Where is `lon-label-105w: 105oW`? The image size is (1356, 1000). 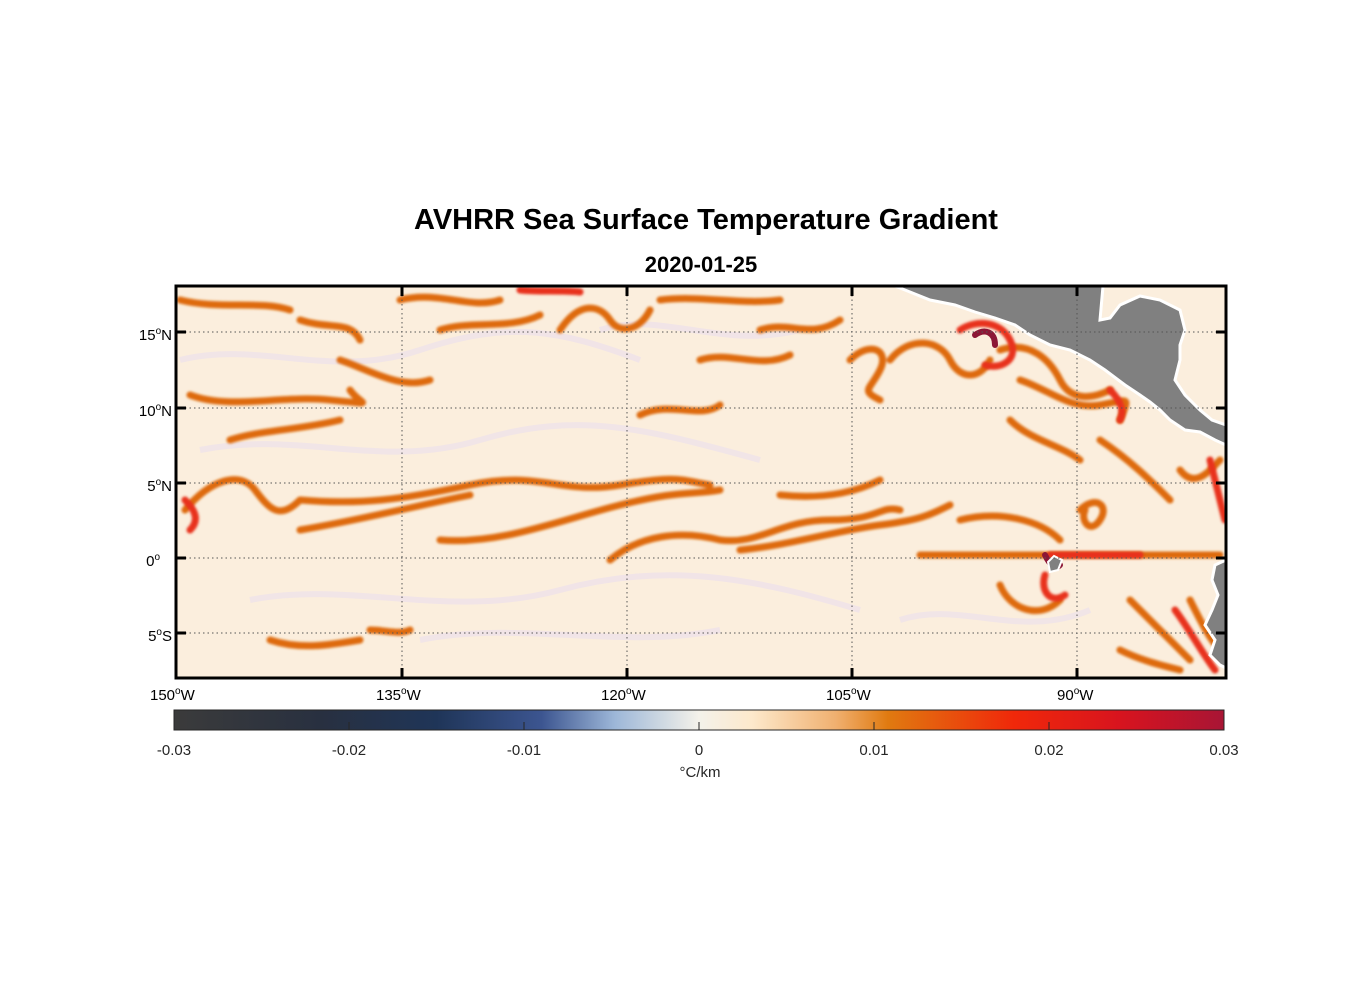
lon-label-105w: 105oW is located at coordinates (849, 695).